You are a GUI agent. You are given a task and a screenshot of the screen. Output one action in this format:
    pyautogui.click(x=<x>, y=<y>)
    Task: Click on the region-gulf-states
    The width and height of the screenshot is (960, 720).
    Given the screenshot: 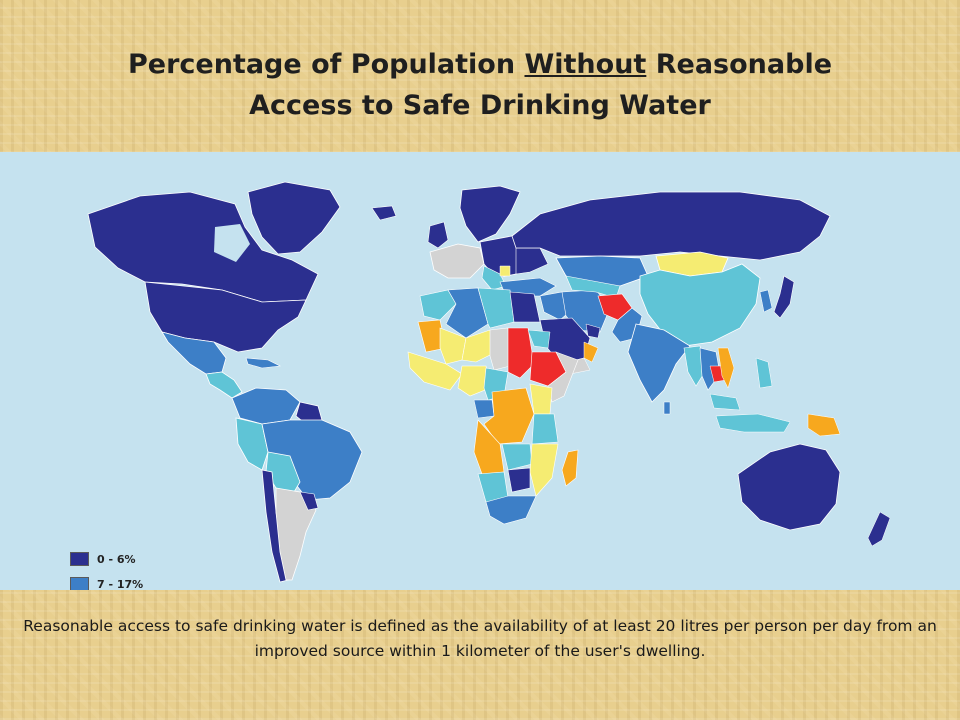 What is the action you would take?
    pyautogui.click(x=593, y=331)
    